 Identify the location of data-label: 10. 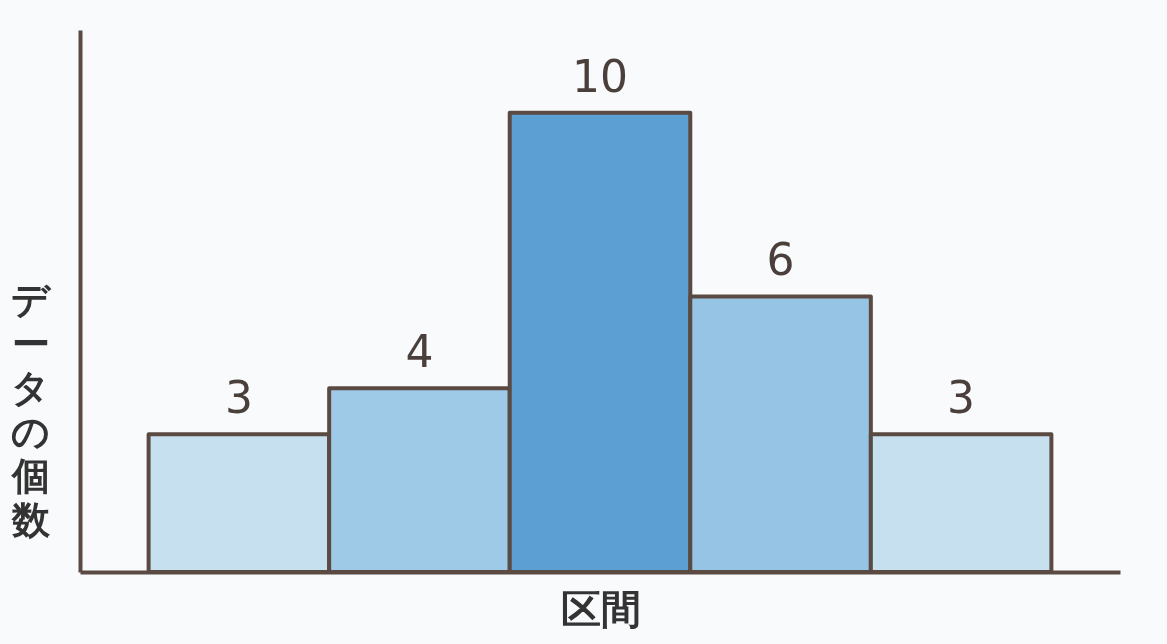
(600, 76).